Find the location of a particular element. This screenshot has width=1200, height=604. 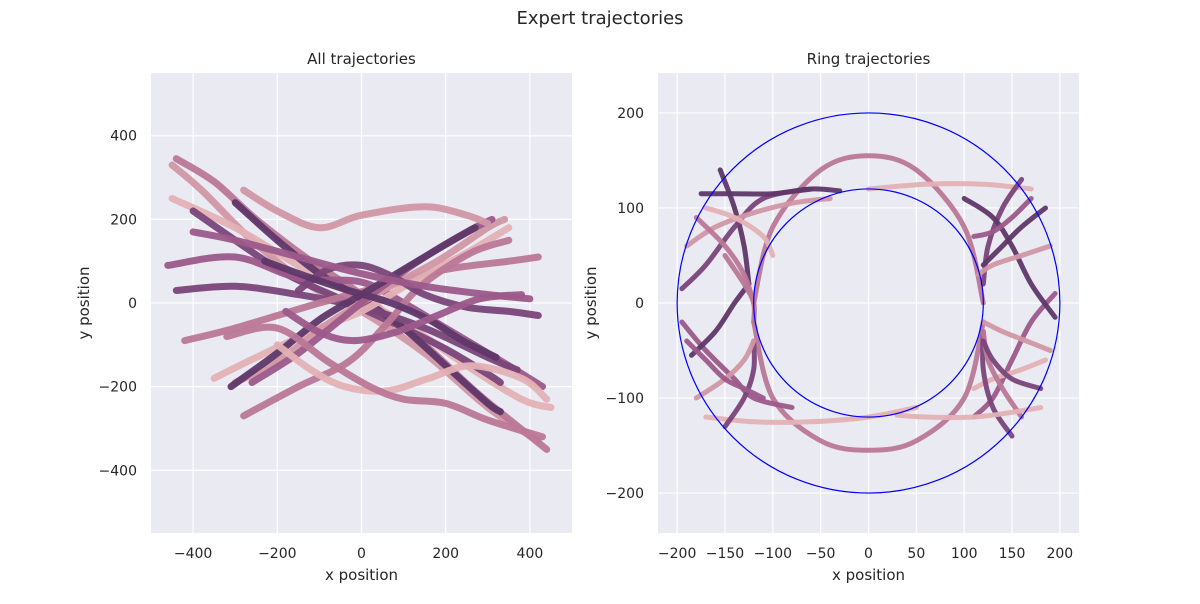

y-tick-label: 400 is located at coordinates (123, 137).